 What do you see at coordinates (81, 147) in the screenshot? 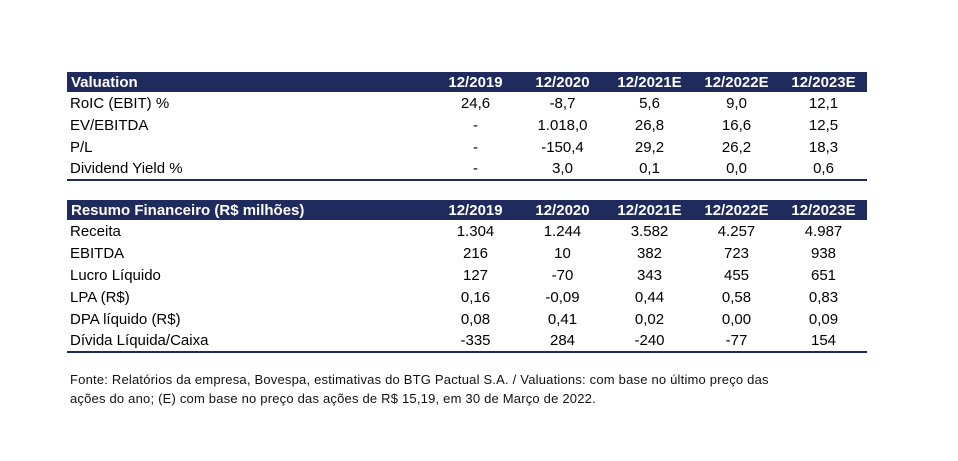
I see `row-label: P/L` at bounding box center [81, 147].